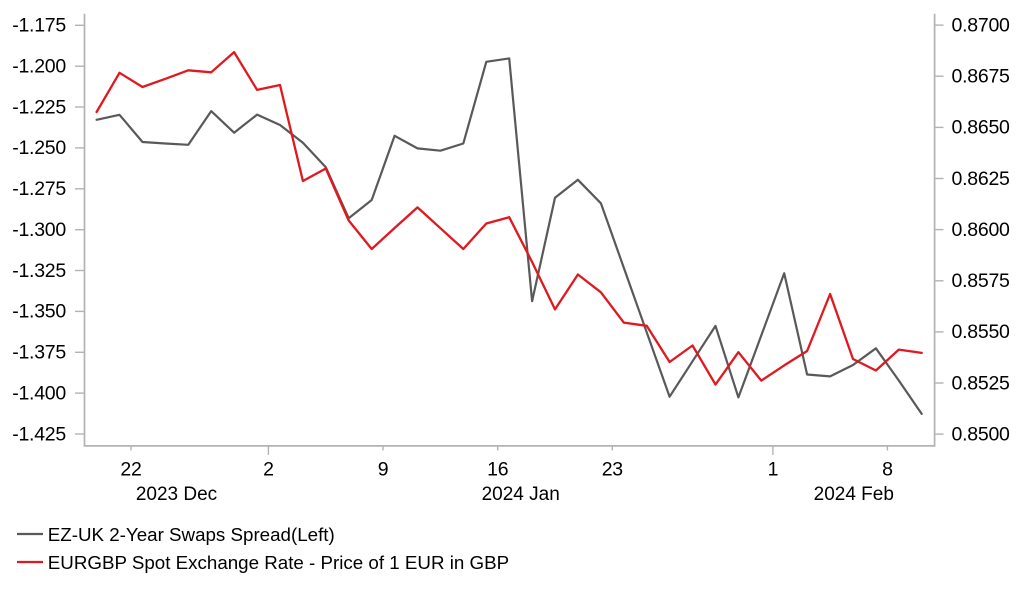 Image resolution: width=1022 pixels, height=597 pixels. Describe the element at coordinates (39, 26) in the screenshot. I see `svg-text: -1.175` at that location.